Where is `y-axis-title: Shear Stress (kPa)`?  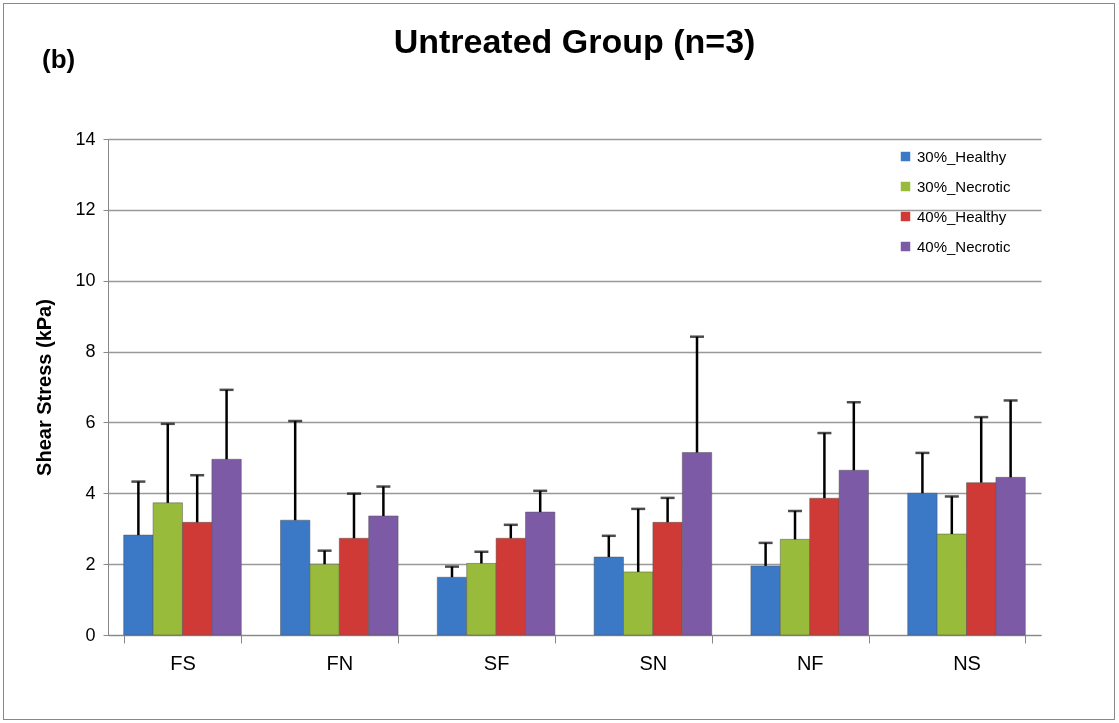
y-axis-title: Shear Stress (kPa) is located at coordinates (44, 387).